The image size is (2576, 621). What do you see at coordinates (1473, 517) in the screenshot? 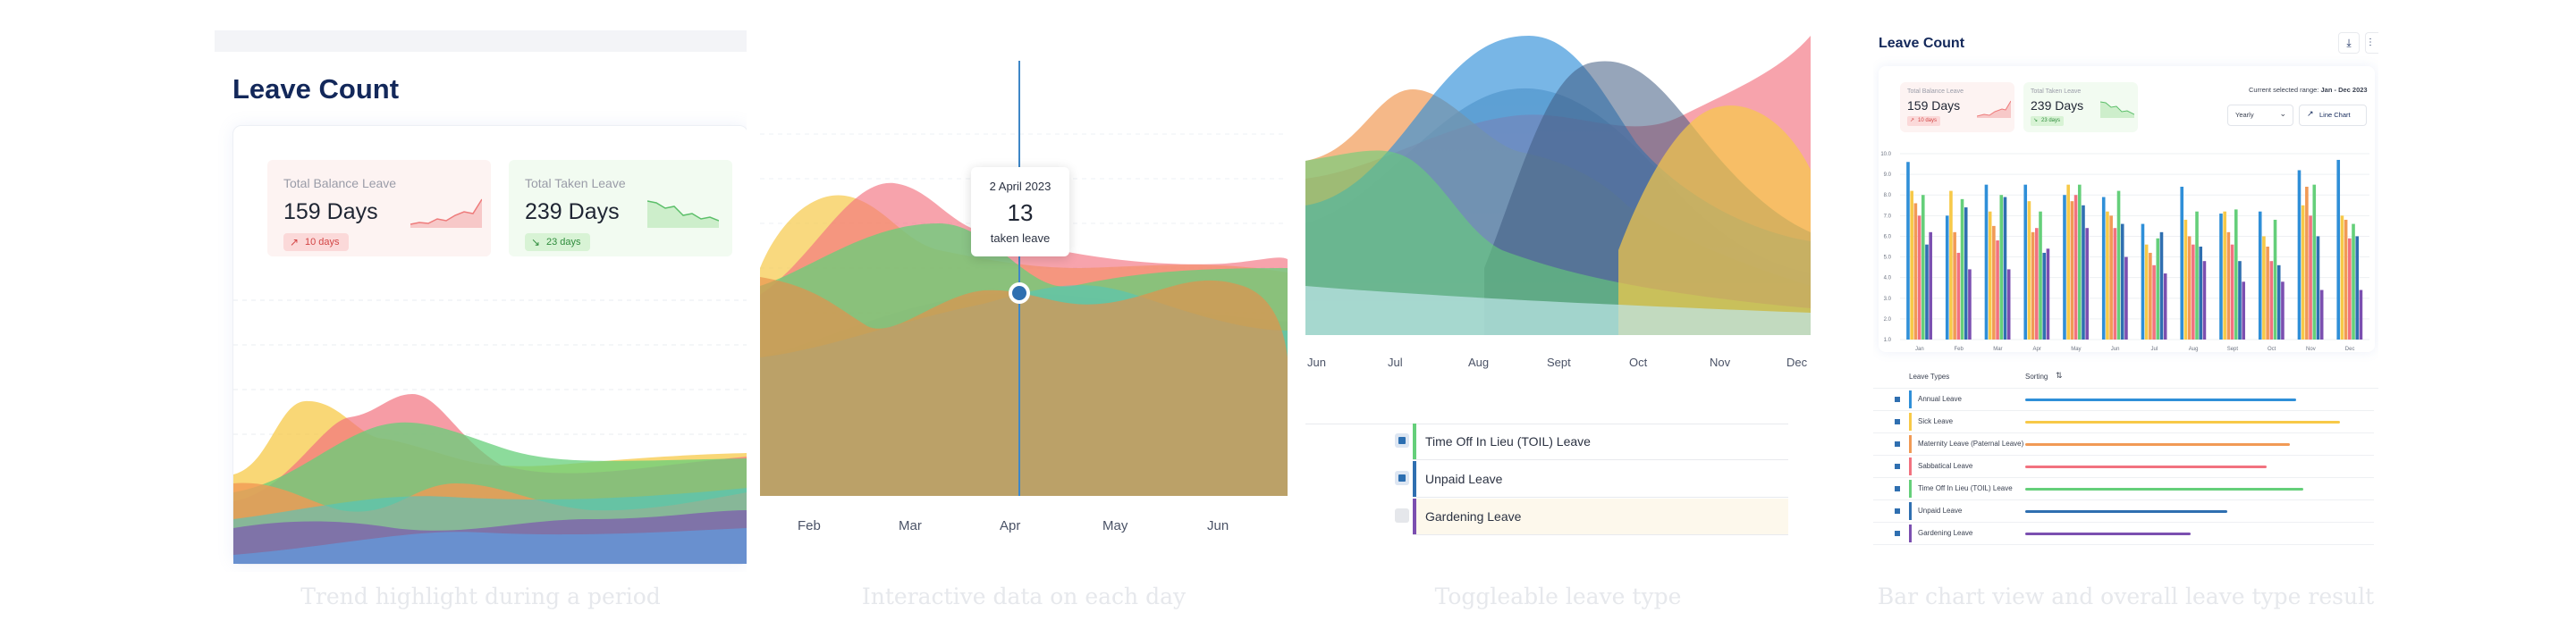
I see `legend-label: Gardening Leave` at bounding box center [1473, 517].